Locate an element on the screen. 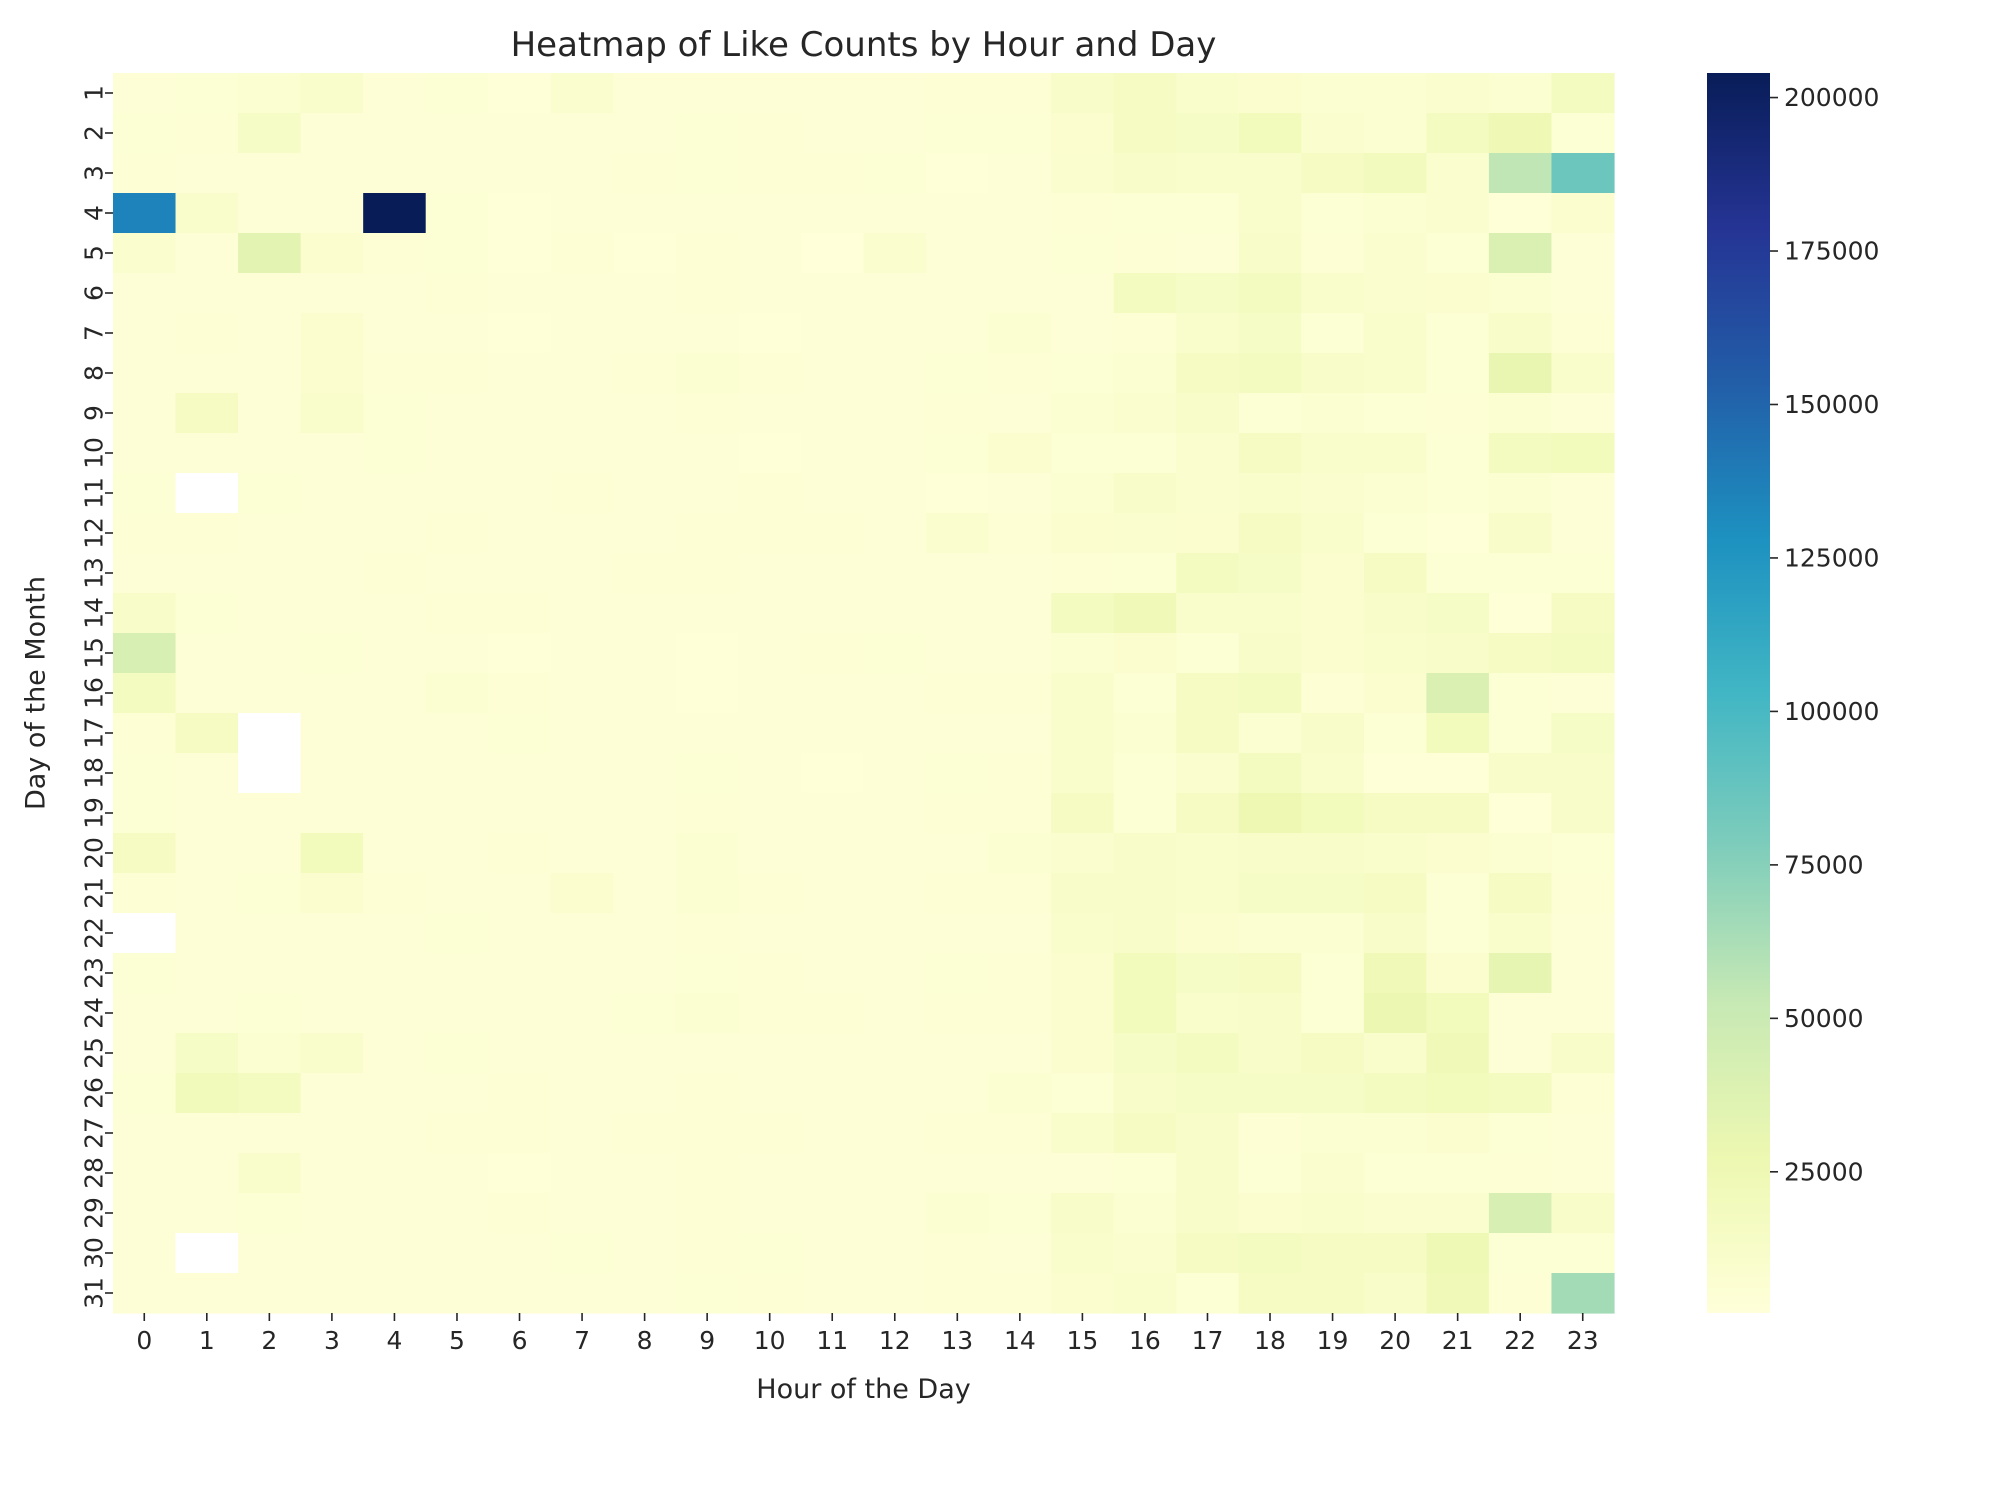  y-tick-label: 2 is located at coordinates (94, 133).